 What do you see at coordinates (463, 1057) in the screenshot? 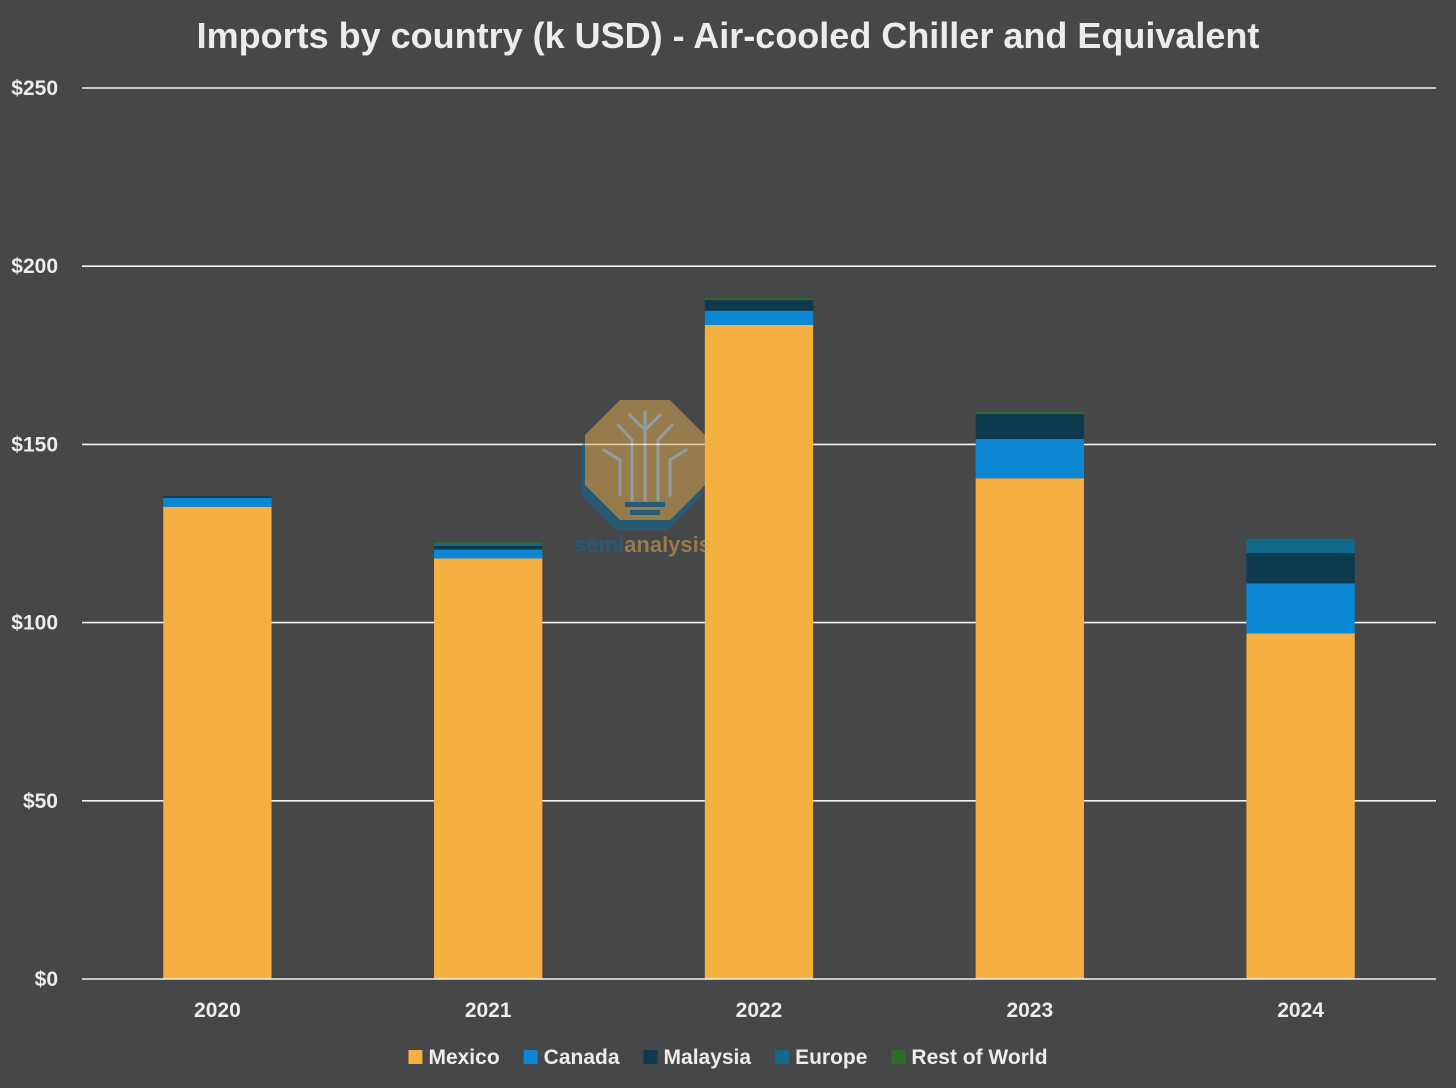
I see `legend-label-mexico: Mexico` at bounding box center [463, 1057].